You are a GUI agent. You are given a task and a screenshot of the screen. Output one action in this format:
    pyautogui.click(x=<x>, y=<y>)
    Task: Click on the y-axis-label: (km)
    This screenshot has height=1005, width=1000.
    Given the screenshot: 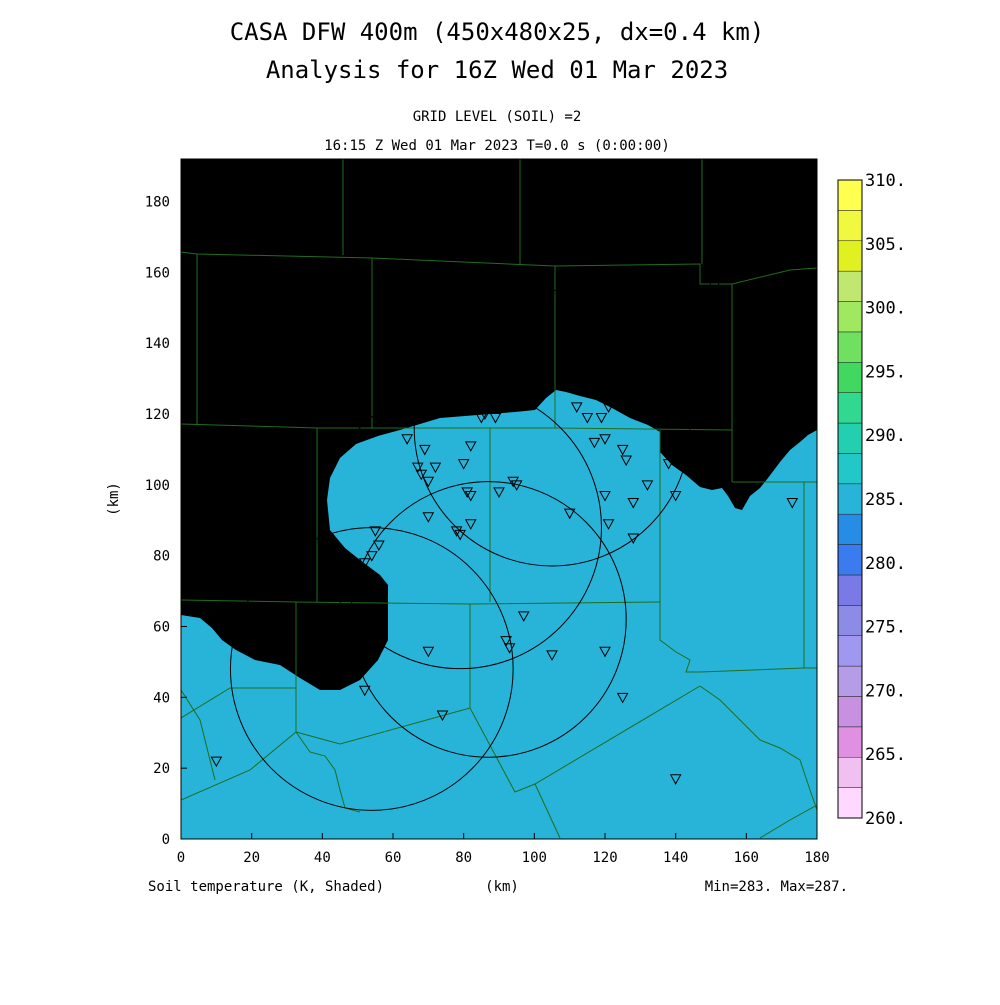 What is the action you would take?
    pyautogui.click(x=114, y=499)
    